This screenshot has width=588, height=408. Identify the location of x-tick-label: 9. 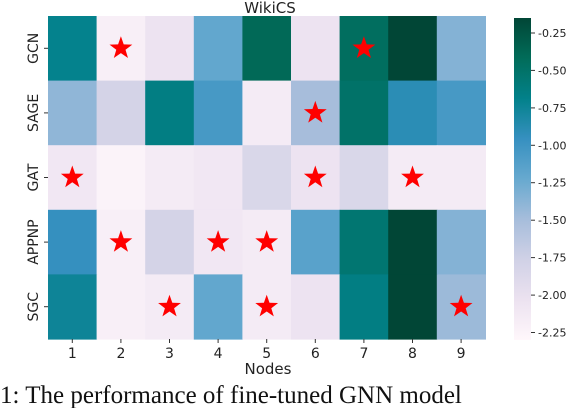
(461, 354).